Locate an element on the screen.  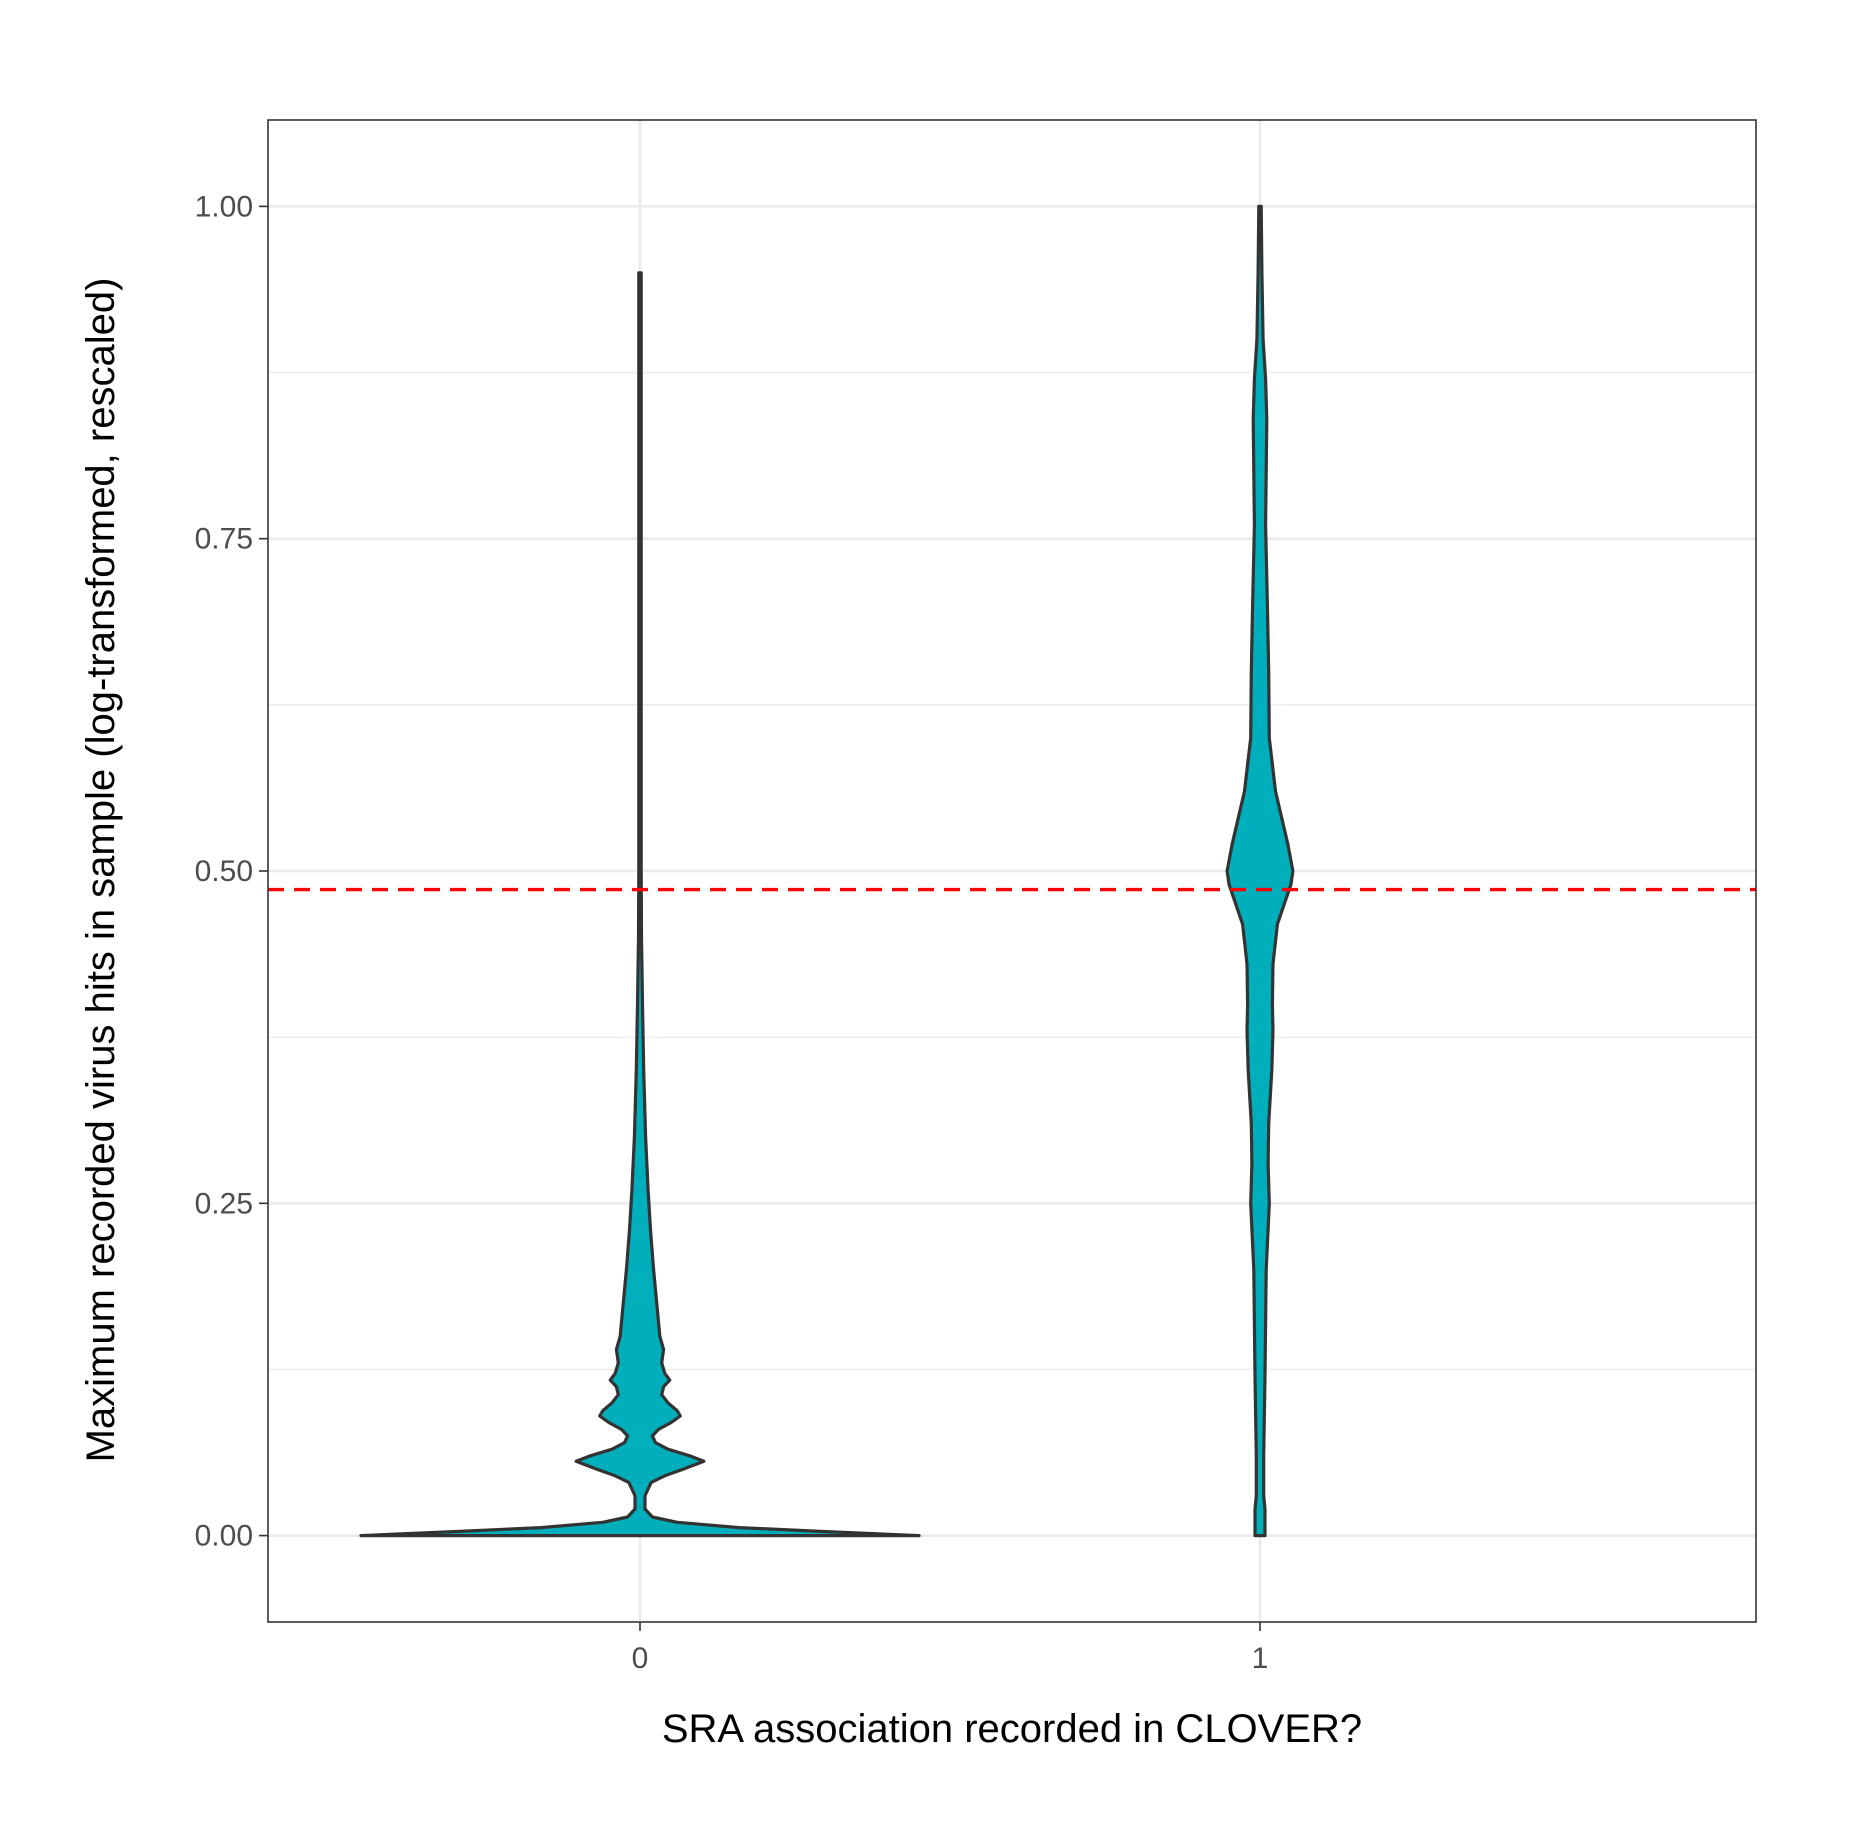
y-tick-label: 1.00 is located at coordinates (224, 206).